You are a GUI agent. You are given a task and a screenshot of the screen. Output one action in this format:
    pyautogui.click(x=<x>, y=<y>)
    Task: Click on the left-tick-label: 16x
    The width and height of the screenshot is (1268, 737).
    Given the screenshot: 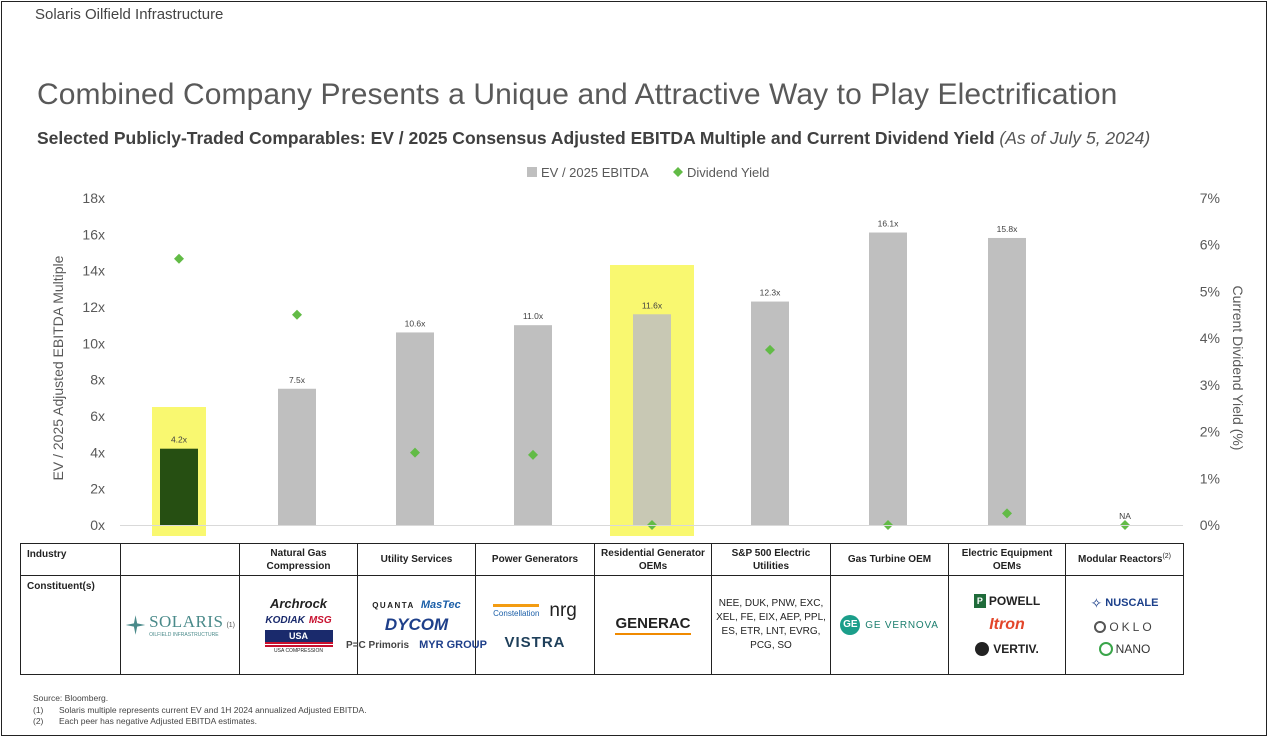 What is the action you would take?
    pyautogui.click(x=93, y=234)
    